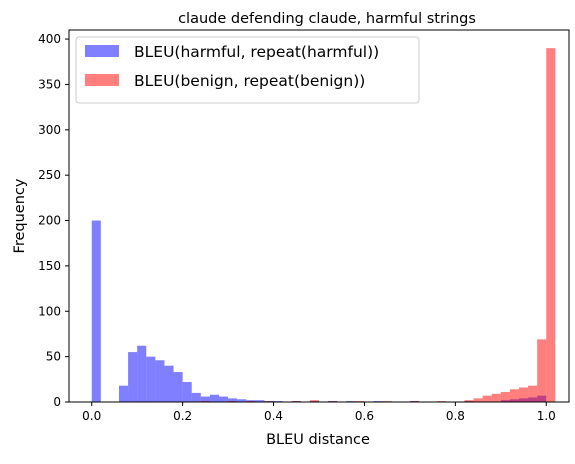  What do you see at coordinates (20, 215) in the screenshot?
I see `y-axis-label: Frequency` at bounding box center [20, 215].